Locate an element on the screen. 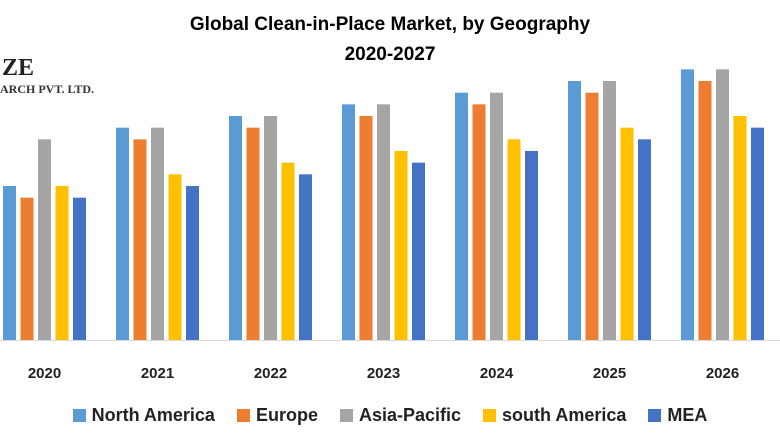 The image size is (780, 440). bar-north-america-2024 is located at coordinates (461, 216).